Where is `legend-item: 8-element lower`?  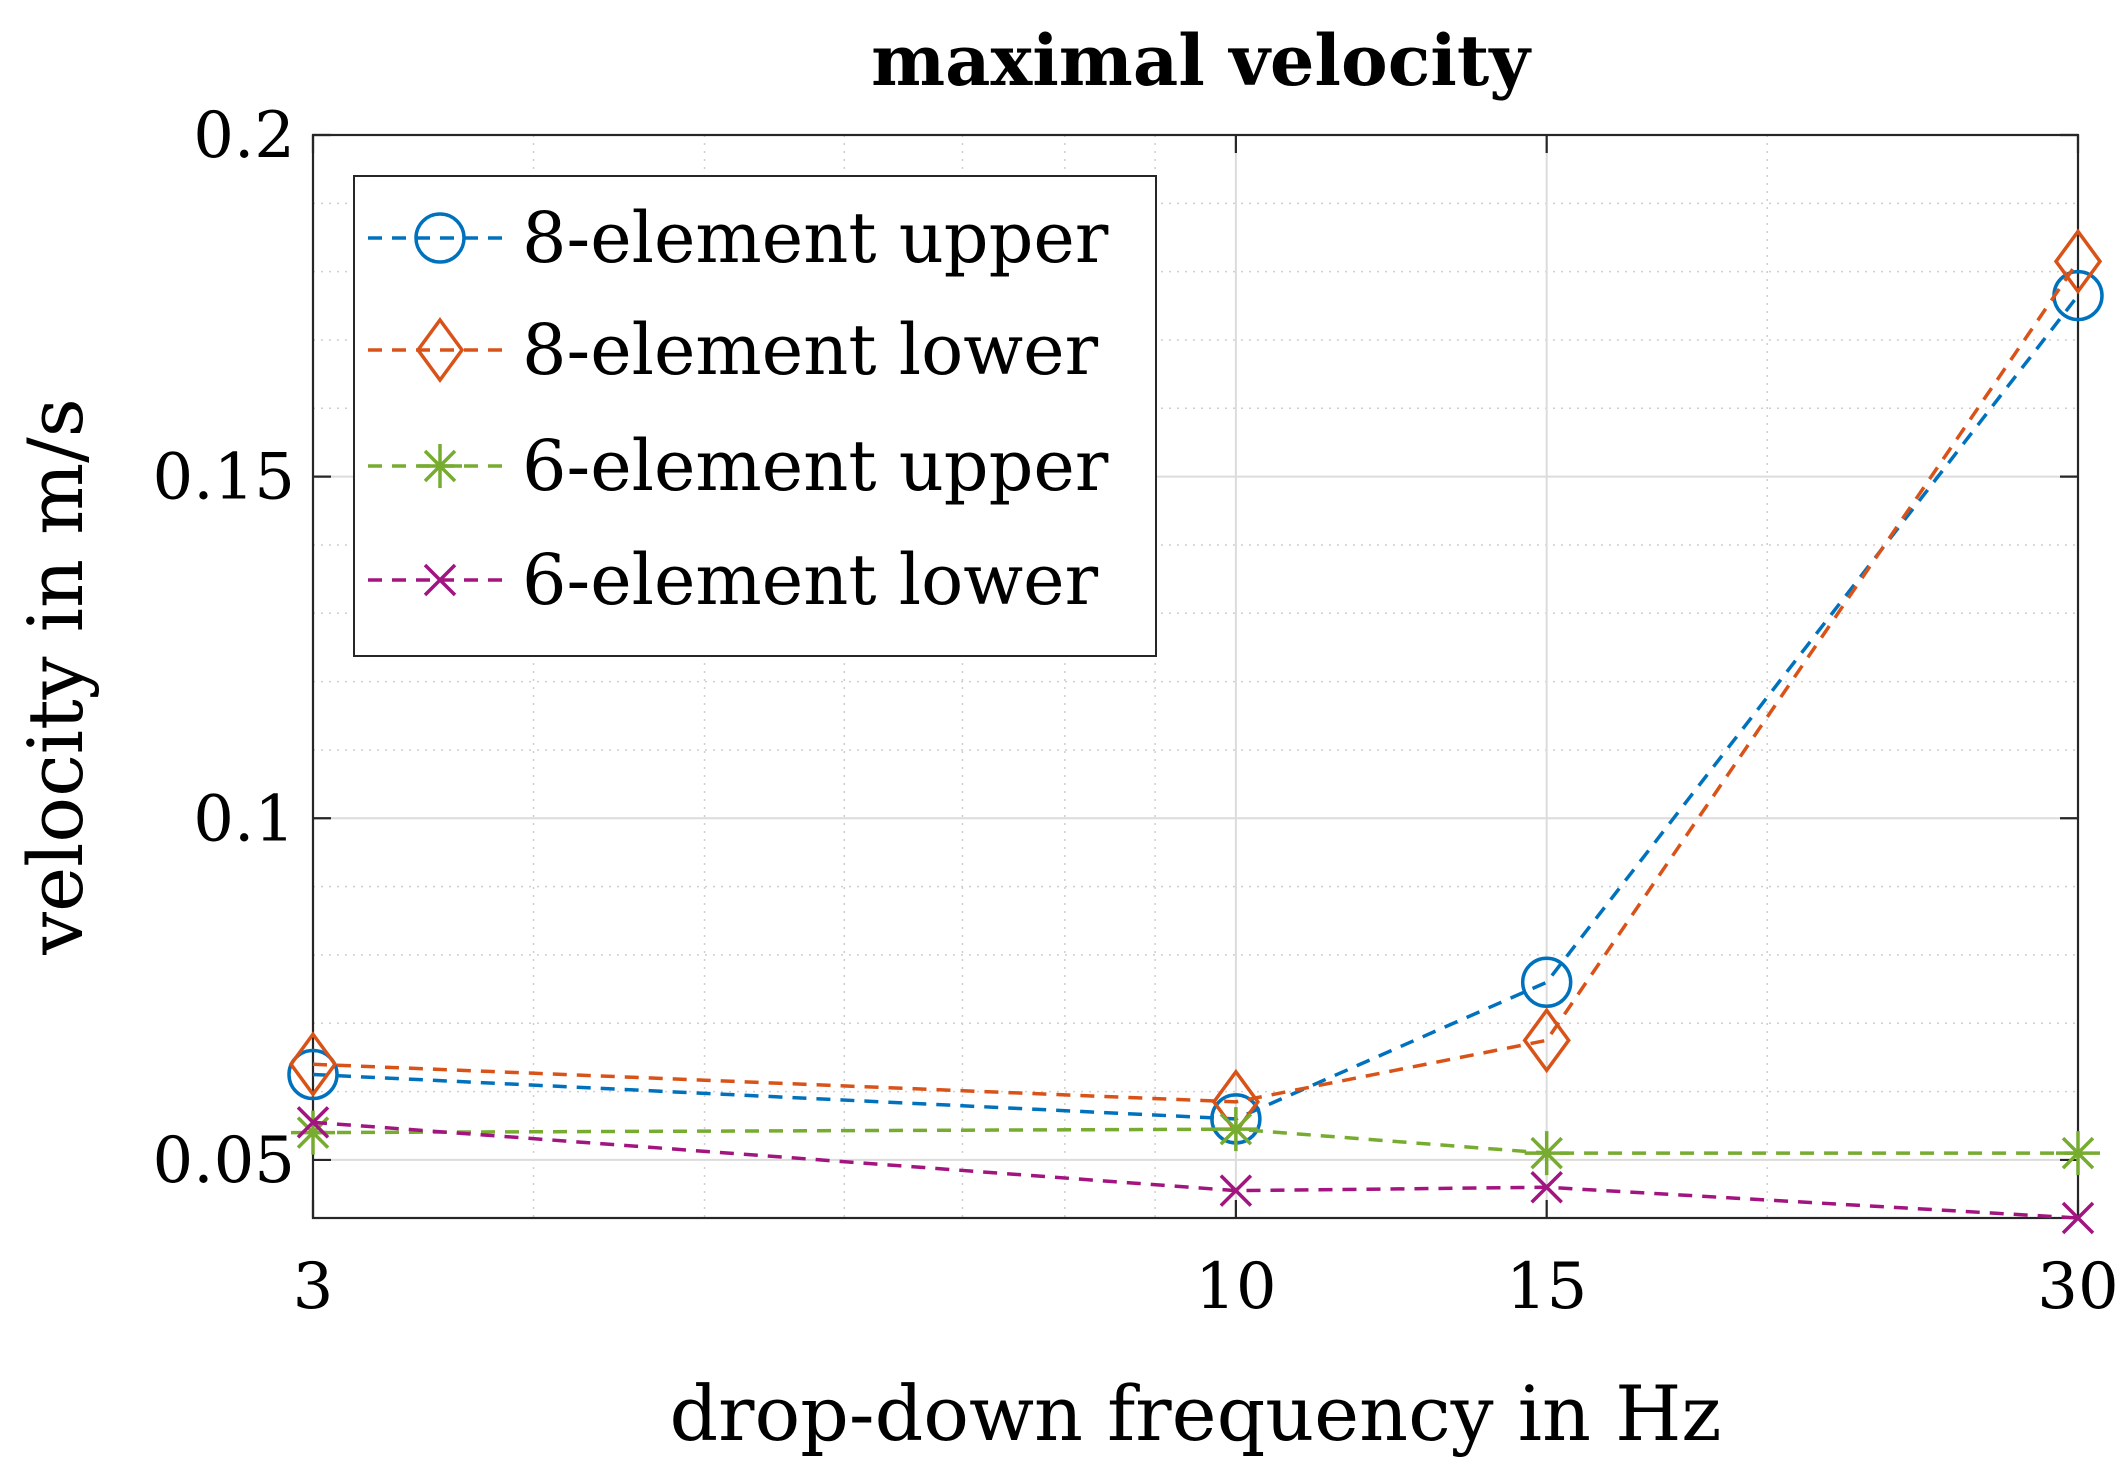 legend-item: 8-element lower is located at coordinates (733, 350).